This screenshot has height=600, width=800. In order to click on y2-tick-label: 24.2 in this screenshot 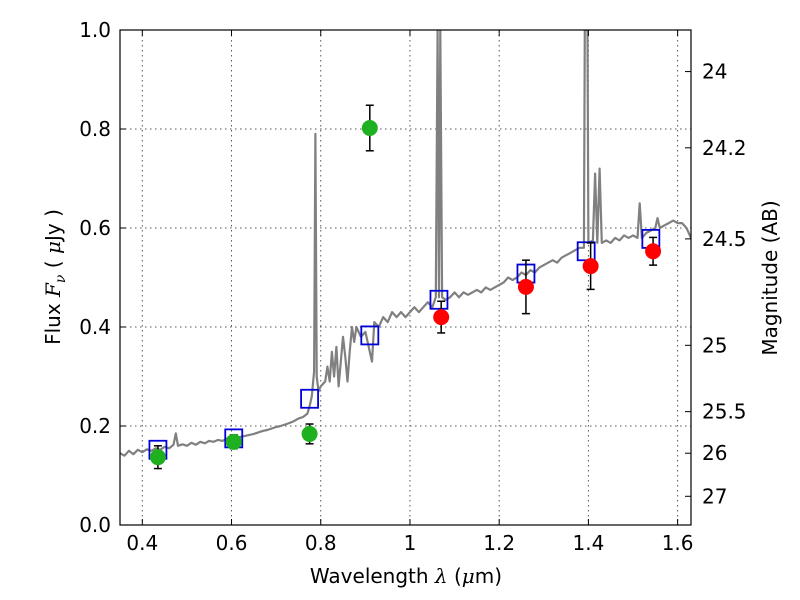, I will do `click(724, 148)`.